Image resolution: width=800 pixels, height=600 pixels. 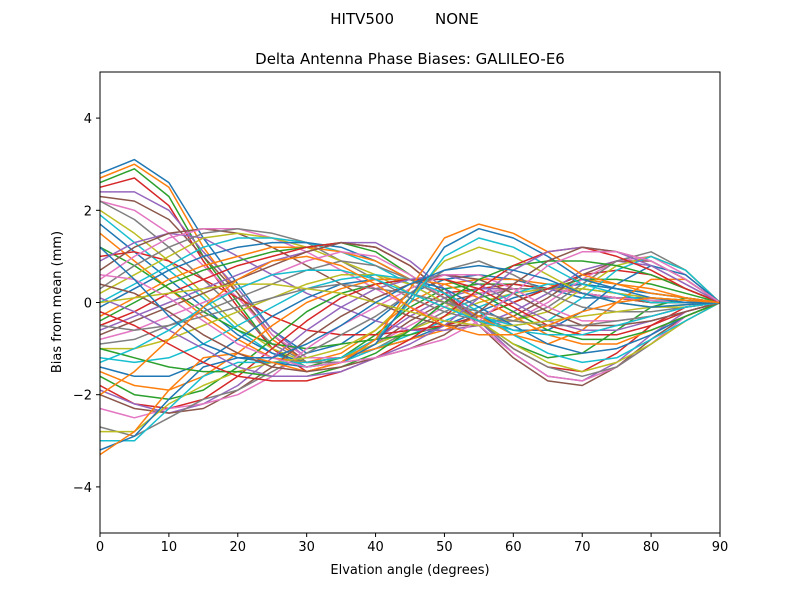 I want to click on x-tick-label: 90, so click(x=720, y=547).